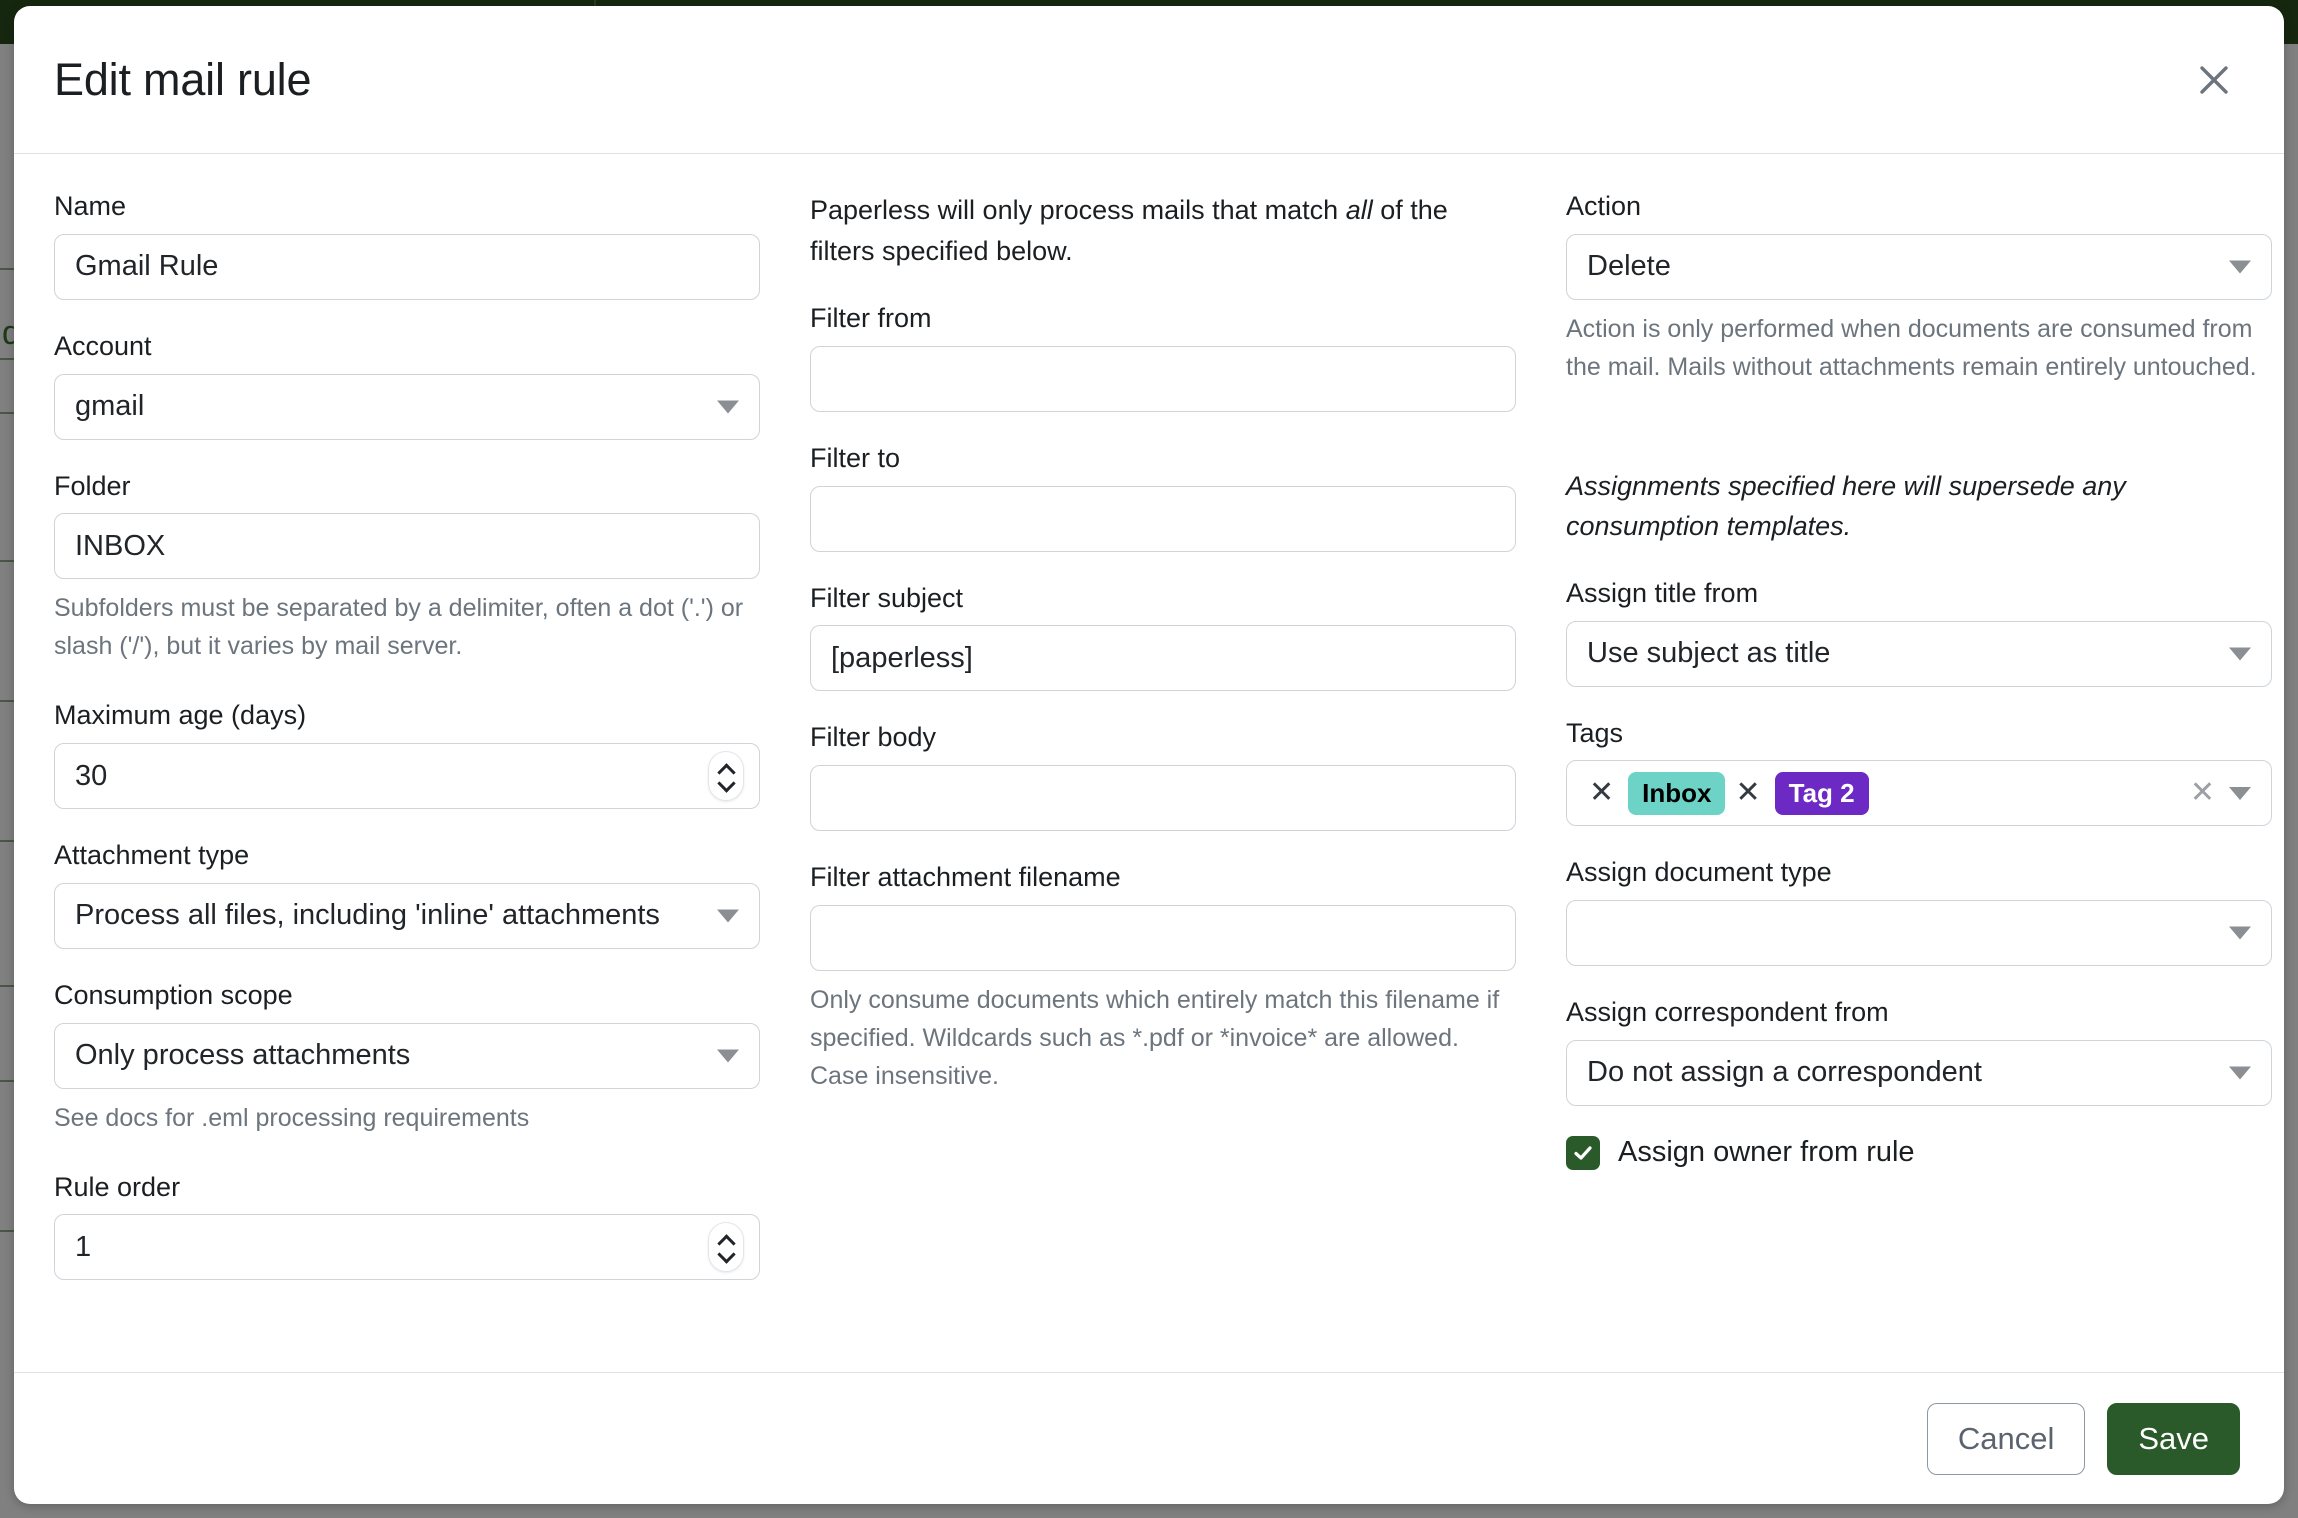 The height and width of the screenshot is (1518, 2298). I want to click on consumption-scope-select: Only process attachments, so click(407, 1055).